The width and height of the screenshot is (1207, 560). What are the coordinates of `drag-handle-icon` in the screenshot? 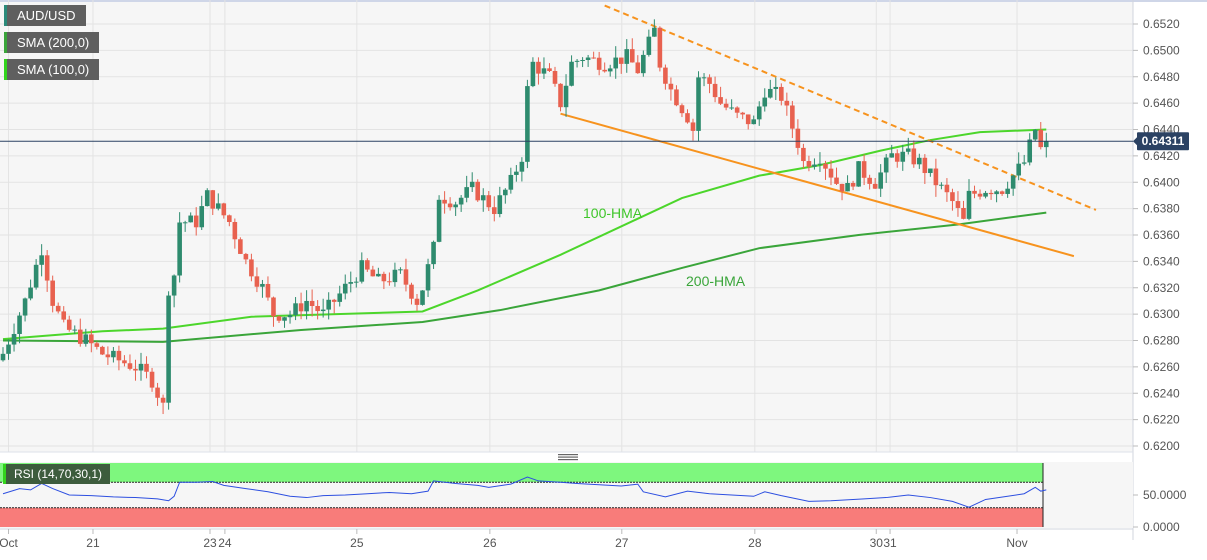 It's located at (568, 457).